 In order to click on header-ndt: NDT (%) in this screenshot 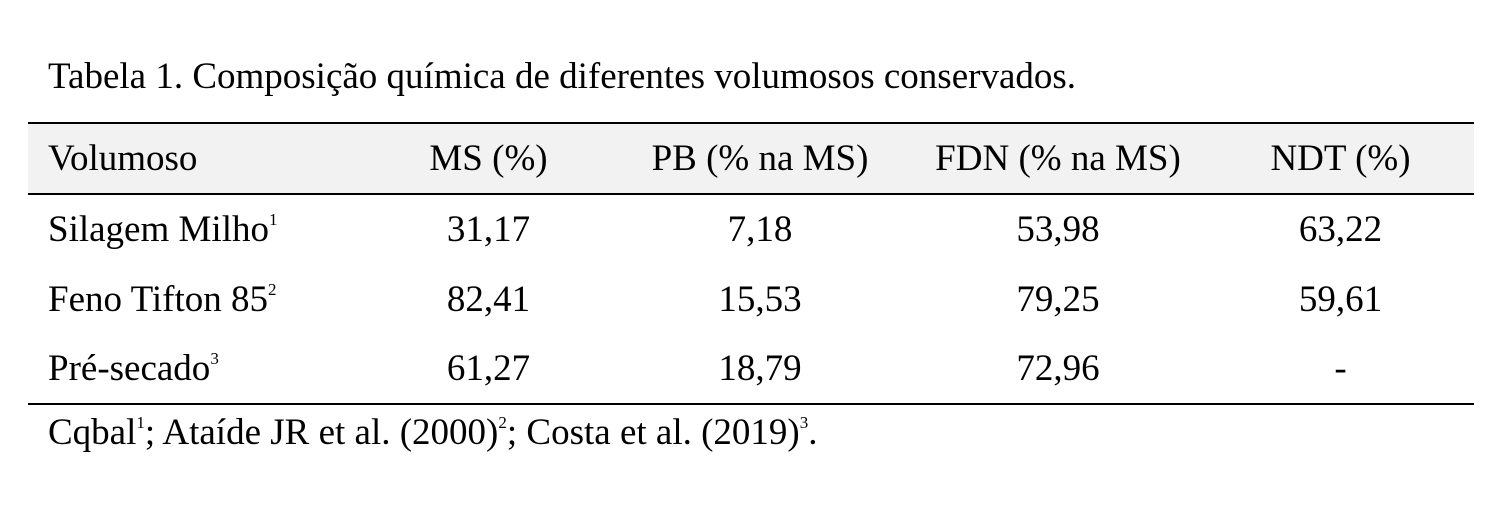, I will do `click(1340, 158)`.